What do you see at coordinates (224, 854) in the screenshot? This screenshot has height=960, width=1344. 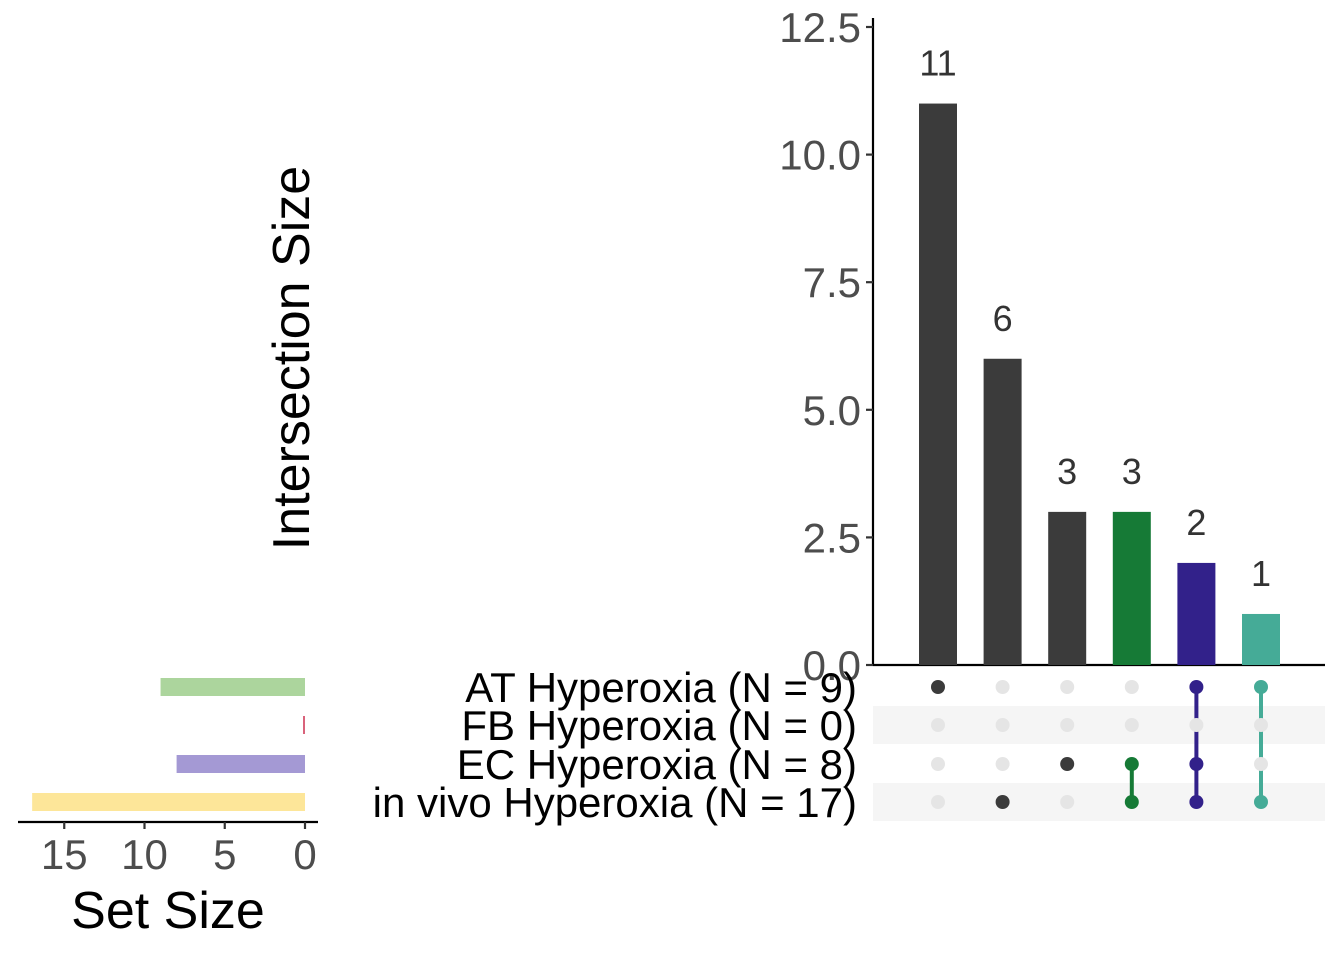 I see `set-size-tick-label: 5` at bounding box center [224, 854].